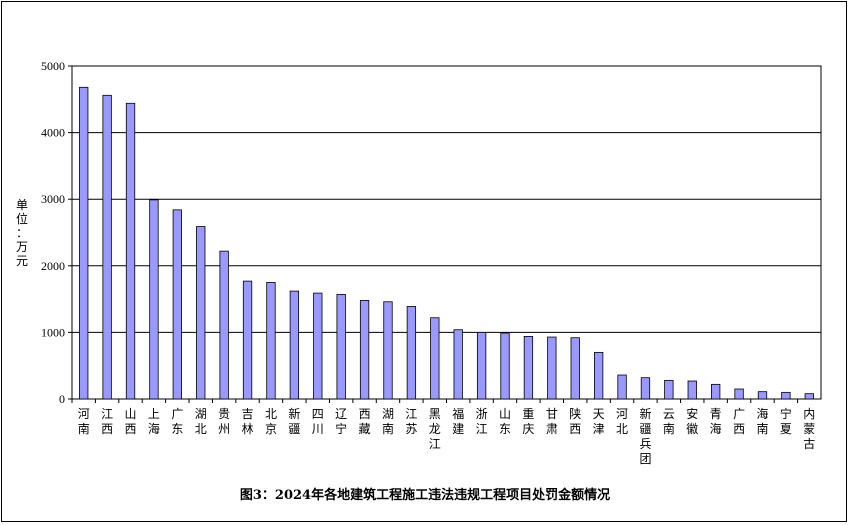 The width and height of the screenshot is (850, 525). What do you see at coordinates (458, 421) in the screenshot?
I see `category-label: 福建` at bounding box center [458, 421].